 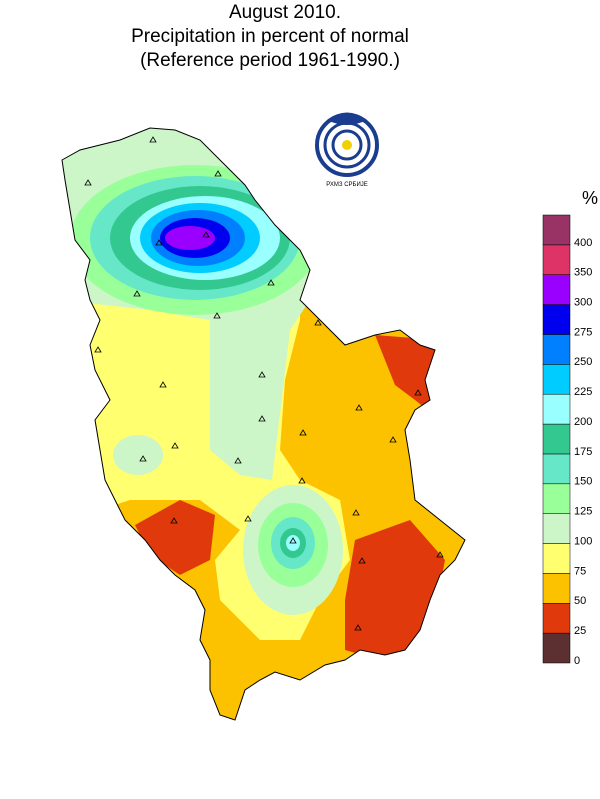 I want to click on legend-tick-label: 300, so click(x=583, y=303).